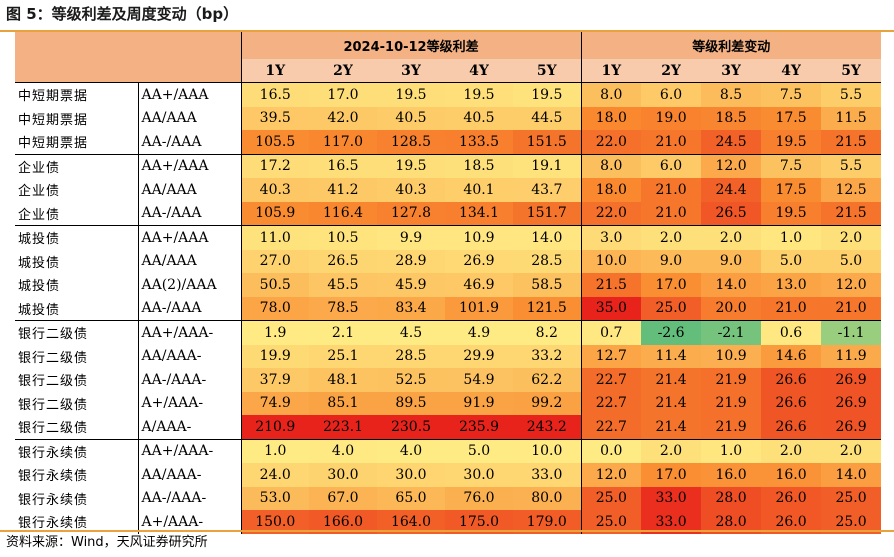  Describe the element at coordinates (411, 403) in the screenshot. I see `spread-cell: 89.5` at that location.